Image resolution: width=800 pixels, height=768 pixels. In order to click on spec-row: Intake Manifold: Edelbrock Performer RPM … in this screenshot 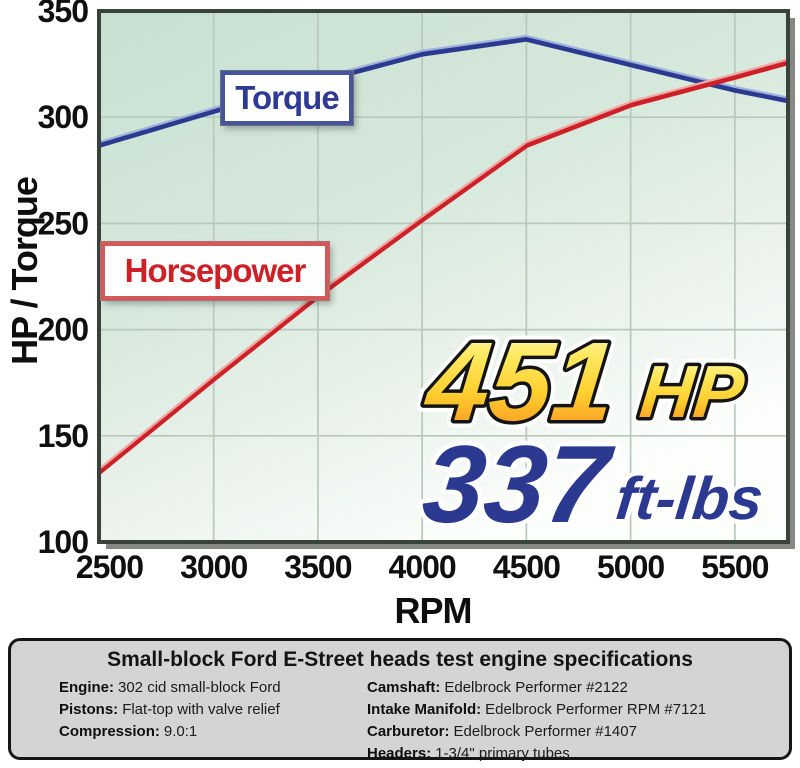, I will do `click(578, 710)`.